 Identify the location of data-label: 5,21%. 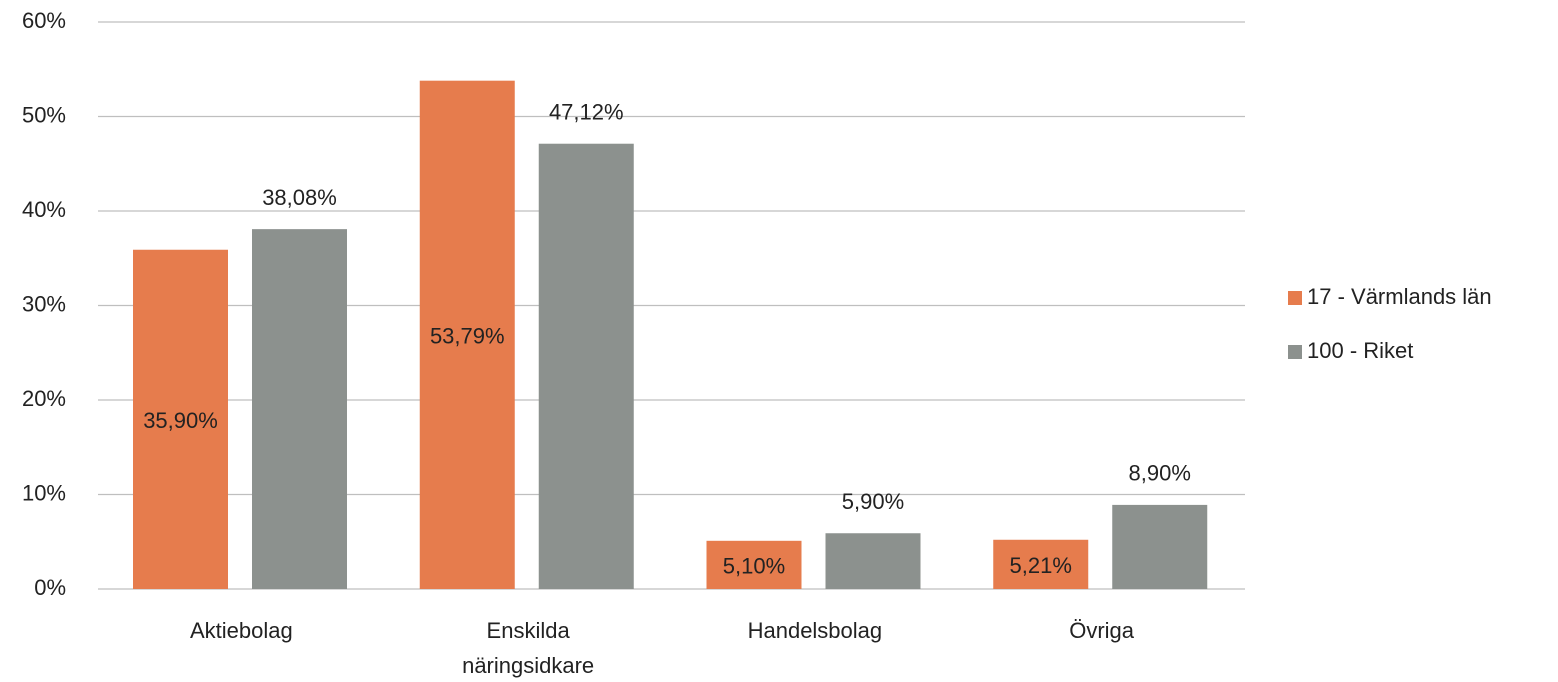
(1041, 565).